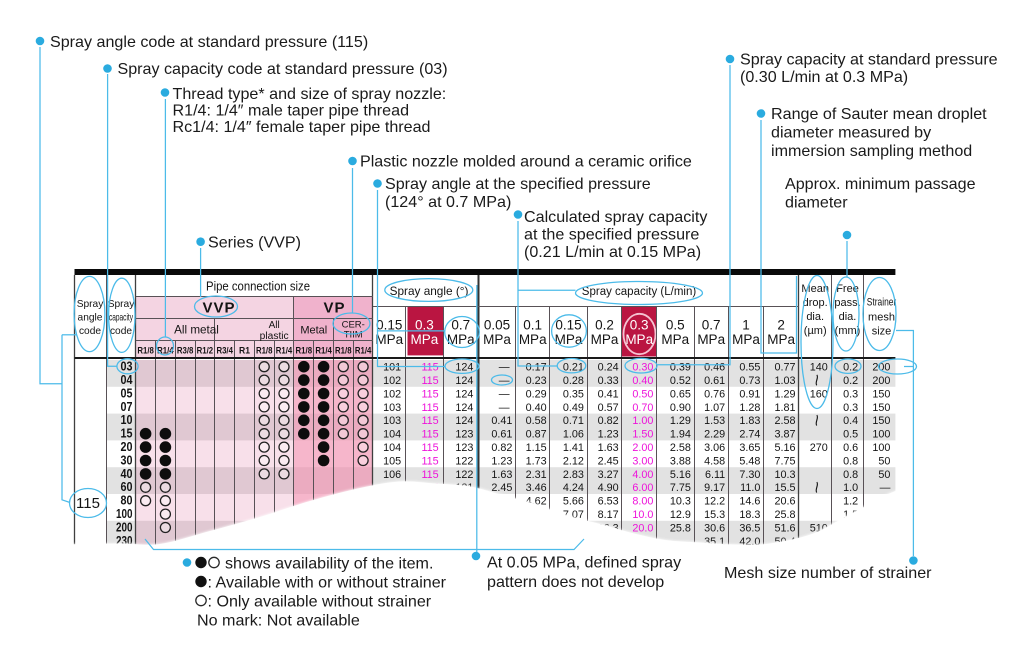 This screenshot has width=1024, height=651. I want to click on svg-text: 2.58, so click(680, 448).